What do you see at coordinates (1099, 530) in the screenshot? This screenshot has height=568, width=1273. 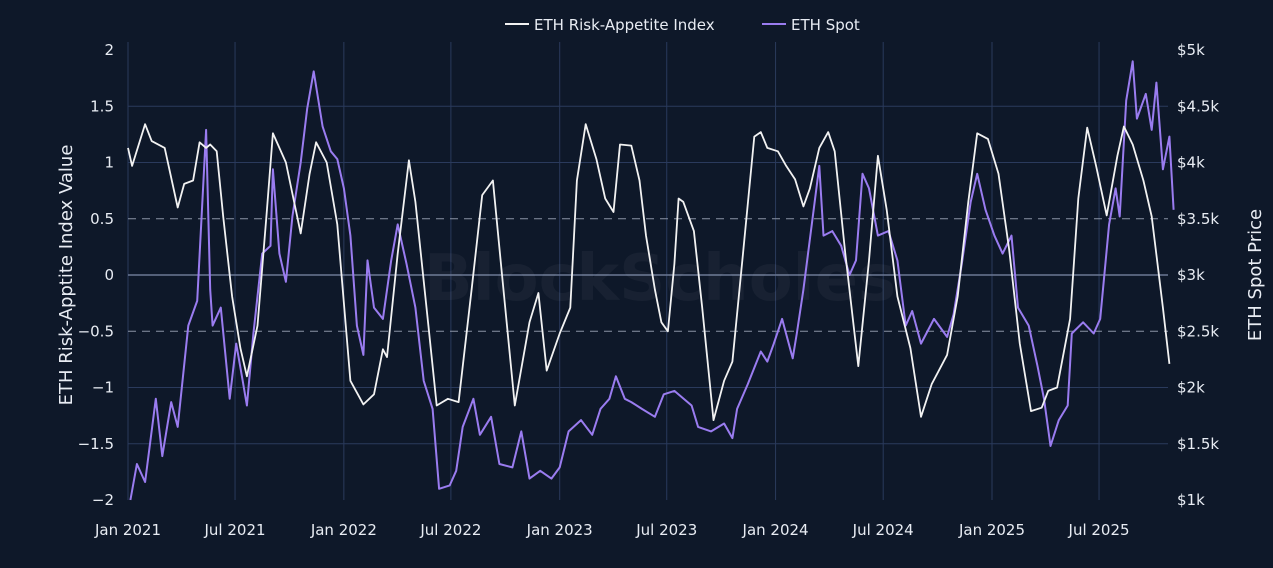 I see `x-tick-label: Jul 2025` at bounding box center [1099, 530].